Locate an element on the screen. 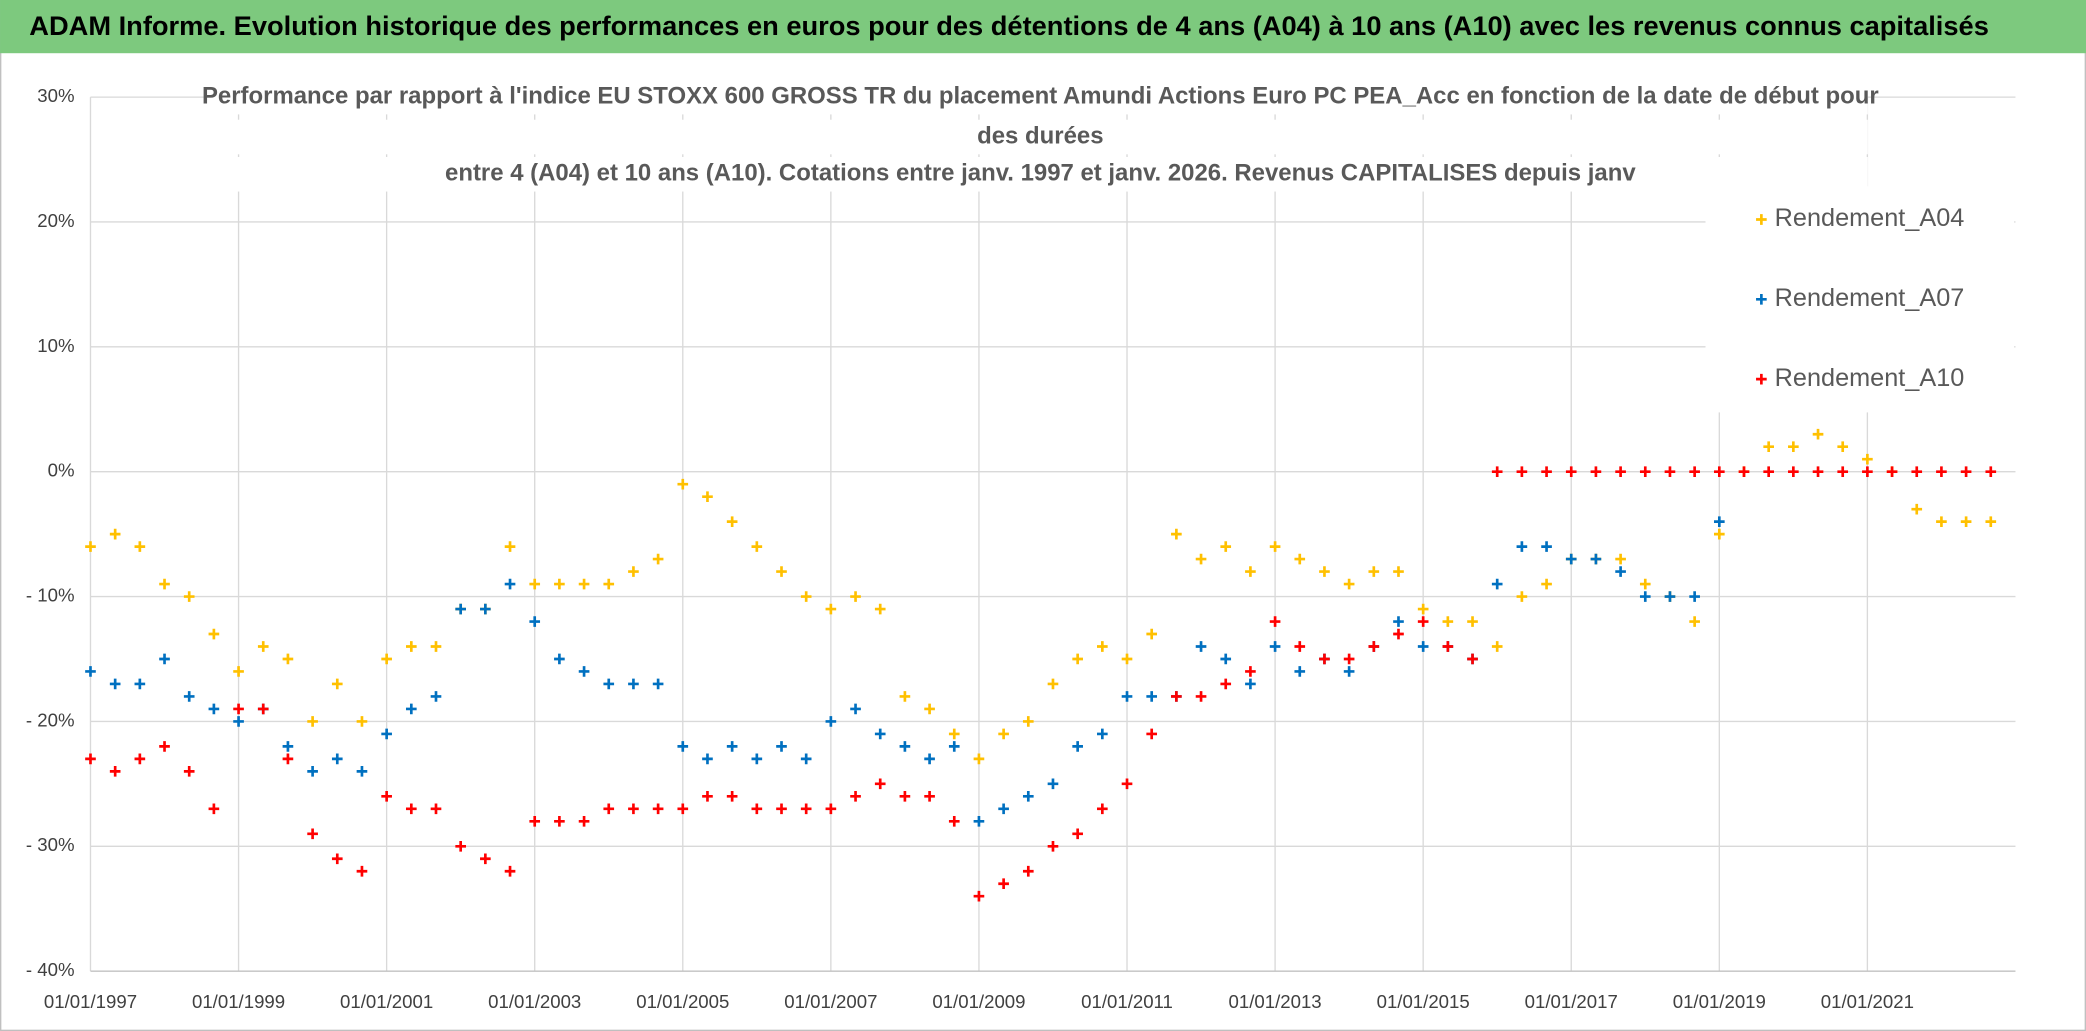 The width and height of the screenshot is (2086, 1031). y-tick-label: 20% is located at coordinates (55, 220).